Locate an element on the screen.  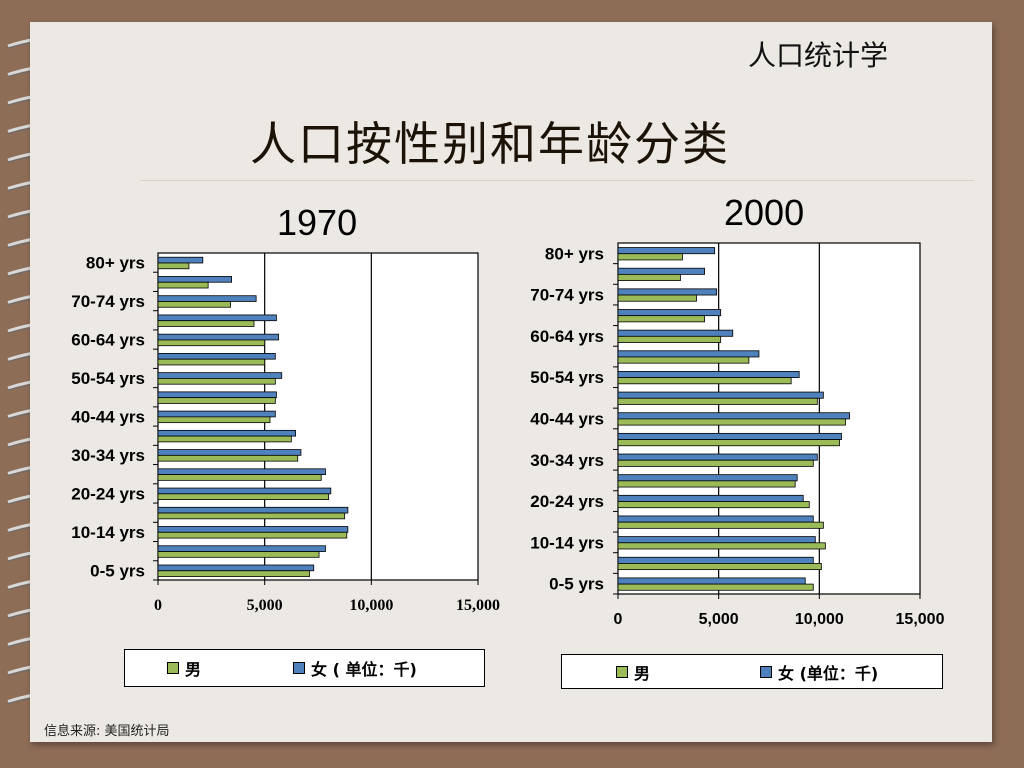
legend-label-female: 女 ( 单位：千) is located at coordinates (364, 669).